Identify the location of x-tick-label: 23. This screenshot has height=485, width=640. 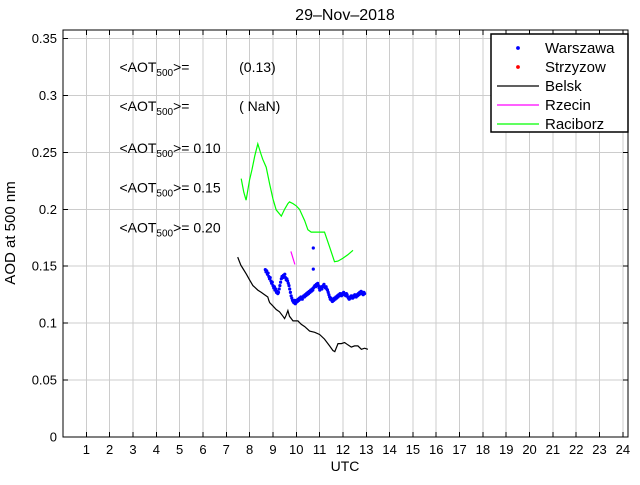
(599, 449).